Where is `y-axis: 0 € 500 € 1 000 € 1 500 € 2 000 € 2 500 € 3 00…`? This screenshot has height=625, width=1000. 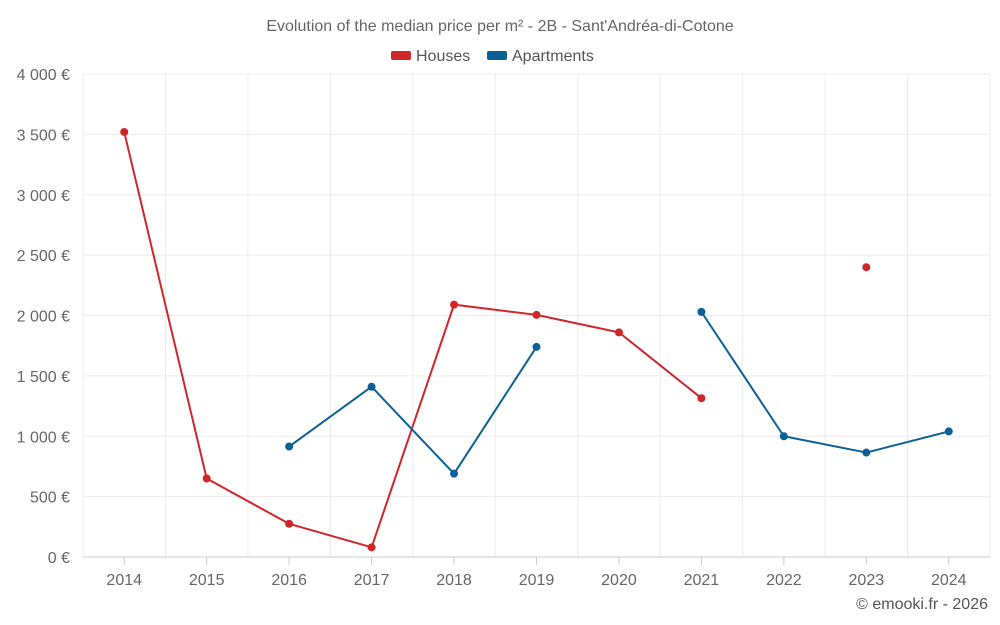 y-axis: 0 € 500 € 1 000 € 1 500 € 2 000 € 2 500 € 3 00… is located at coordinates (43, 317).